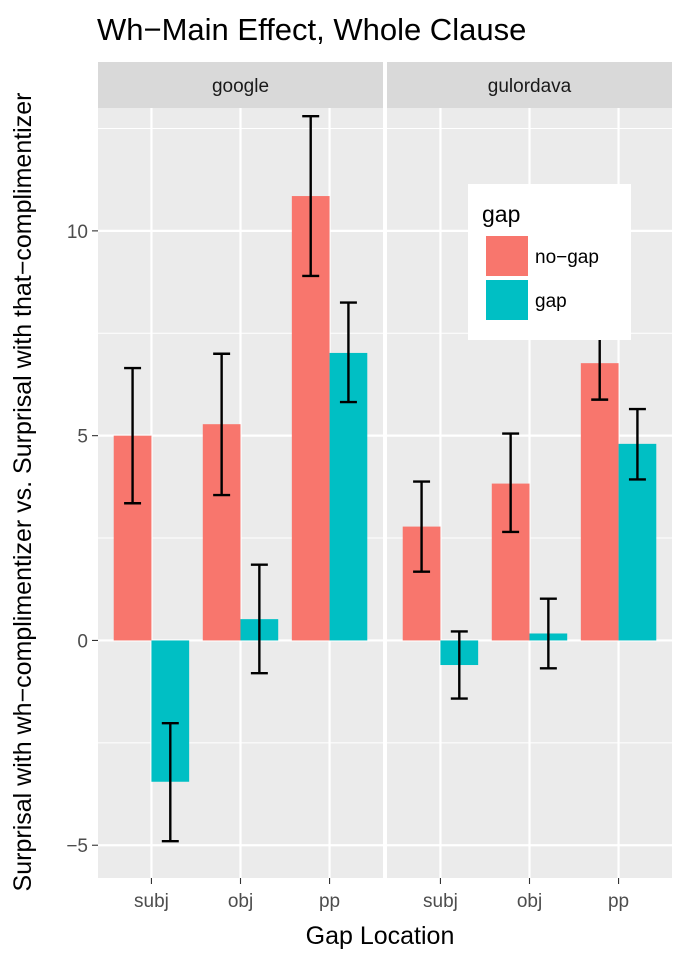 The image size is (677, 965). I want to click on y-tick-label: −5, so click(77, 846).